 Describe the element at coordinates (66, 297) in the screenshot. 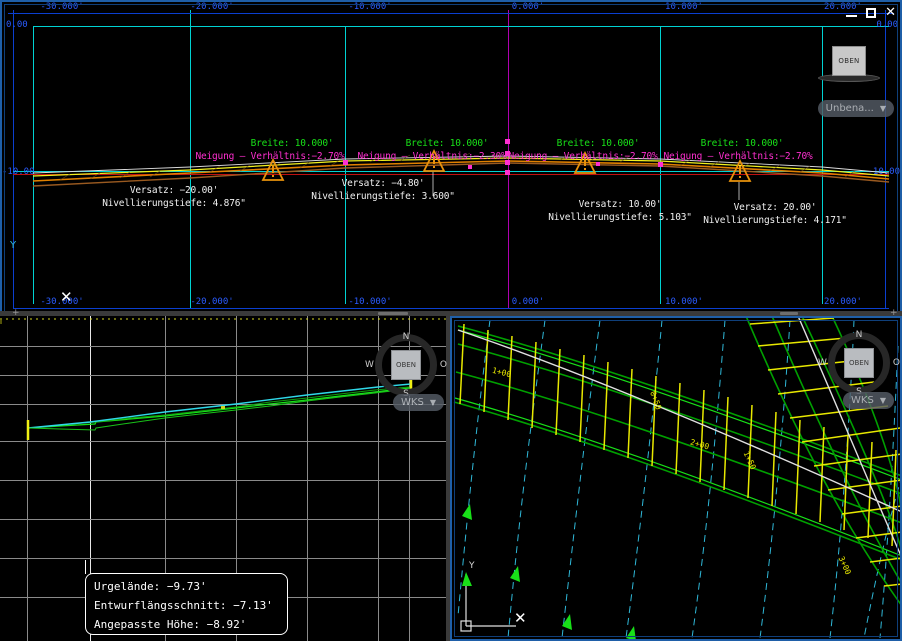

I see `ucs-origin-marker: ✕` at that location.